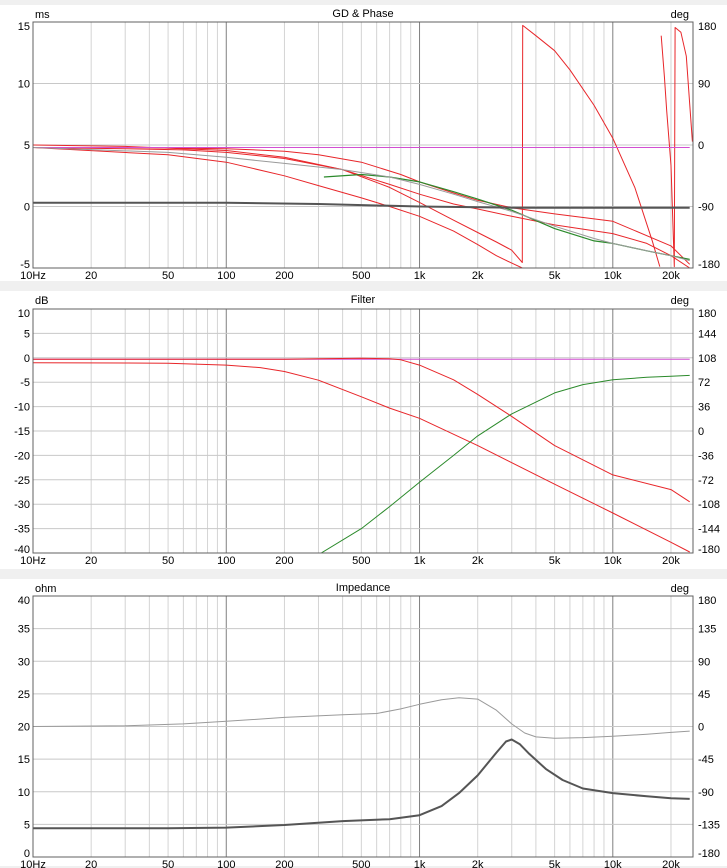 Image resolution: width=727 pixels, height=868 pixels. Describe the element at coordinates (22, 456) in the screenshot. I see `y-tick-label: -20` at that location.